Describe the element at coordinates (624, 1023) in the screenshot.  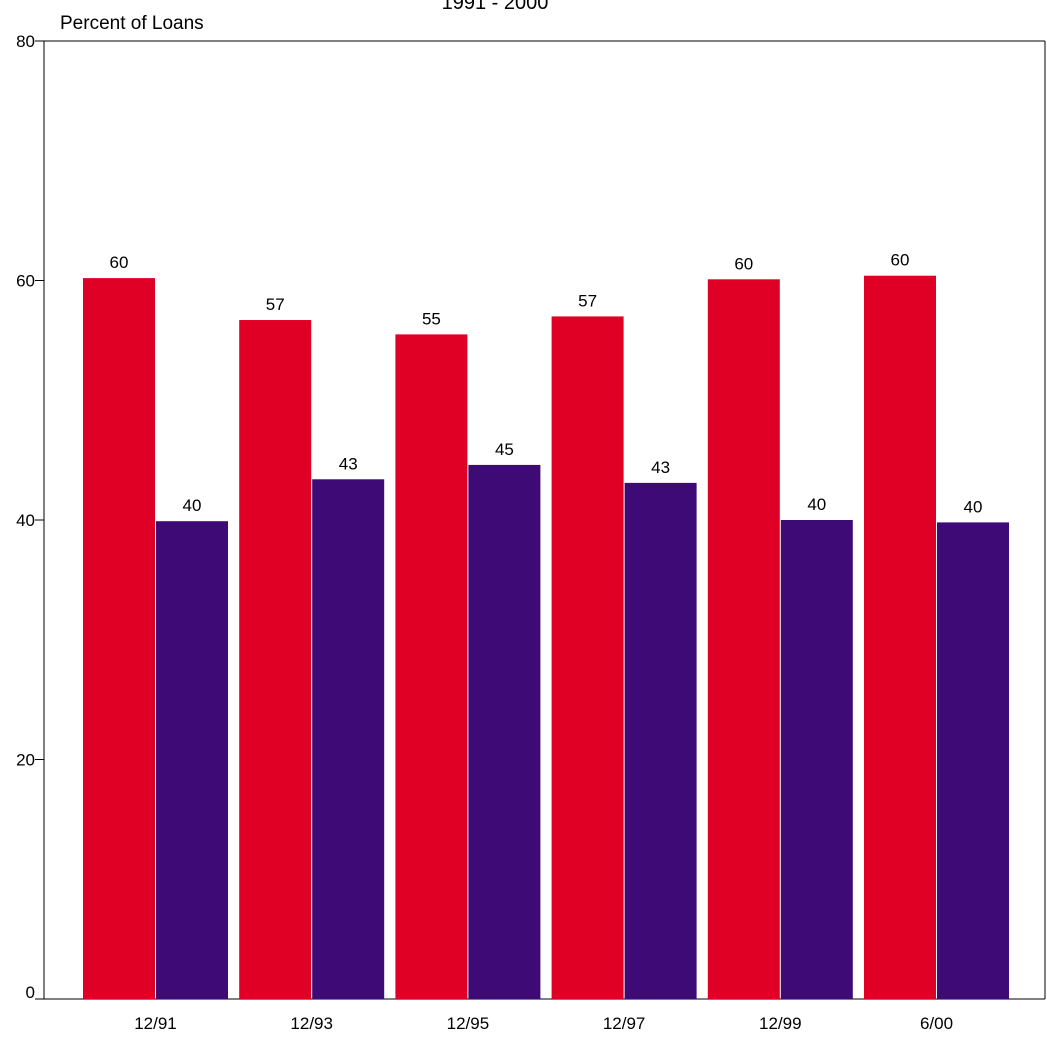
I see `x-tick-label: 12/97` at that location.